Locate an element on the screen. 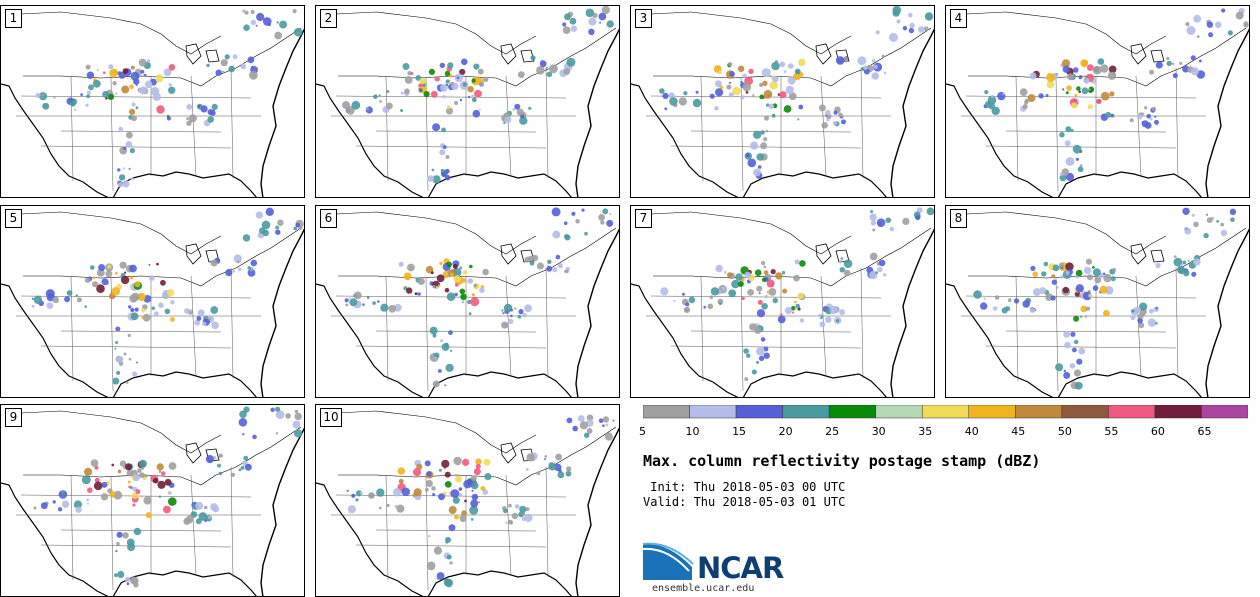  panel-number: 2 is located at coordinates (328, 18).